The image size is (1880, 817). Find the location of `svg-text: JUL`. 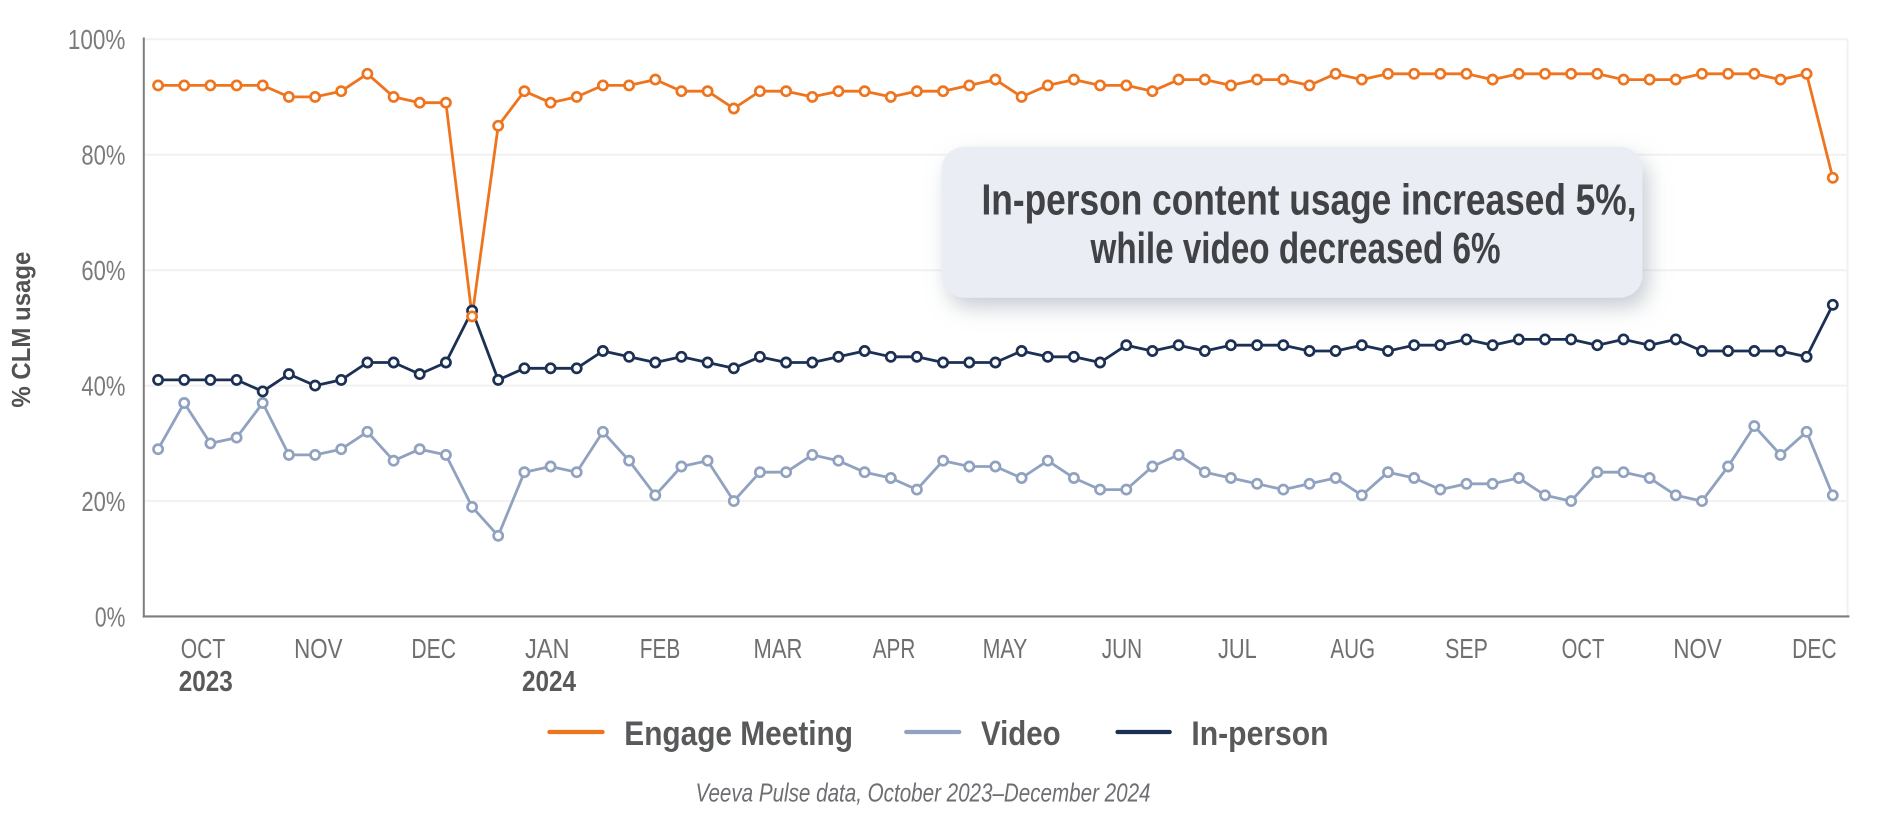

svg-text: JUL is located at coordinates (1237, 648).